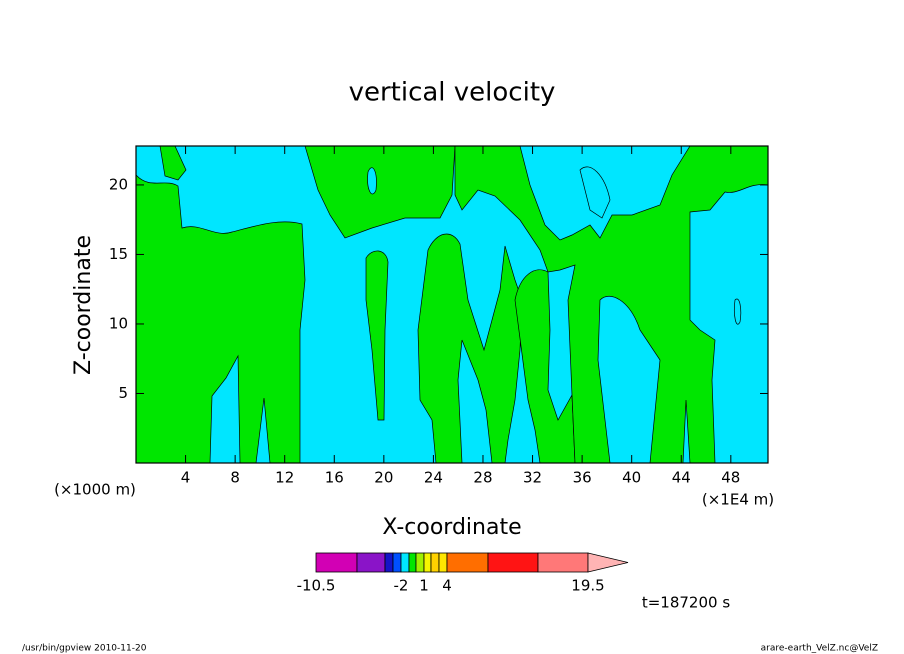  What do you see at coordinates (587, 586) in the screenshot?
I see `colorbar-tick-label: 19.5` at bounding box center [587, 586].